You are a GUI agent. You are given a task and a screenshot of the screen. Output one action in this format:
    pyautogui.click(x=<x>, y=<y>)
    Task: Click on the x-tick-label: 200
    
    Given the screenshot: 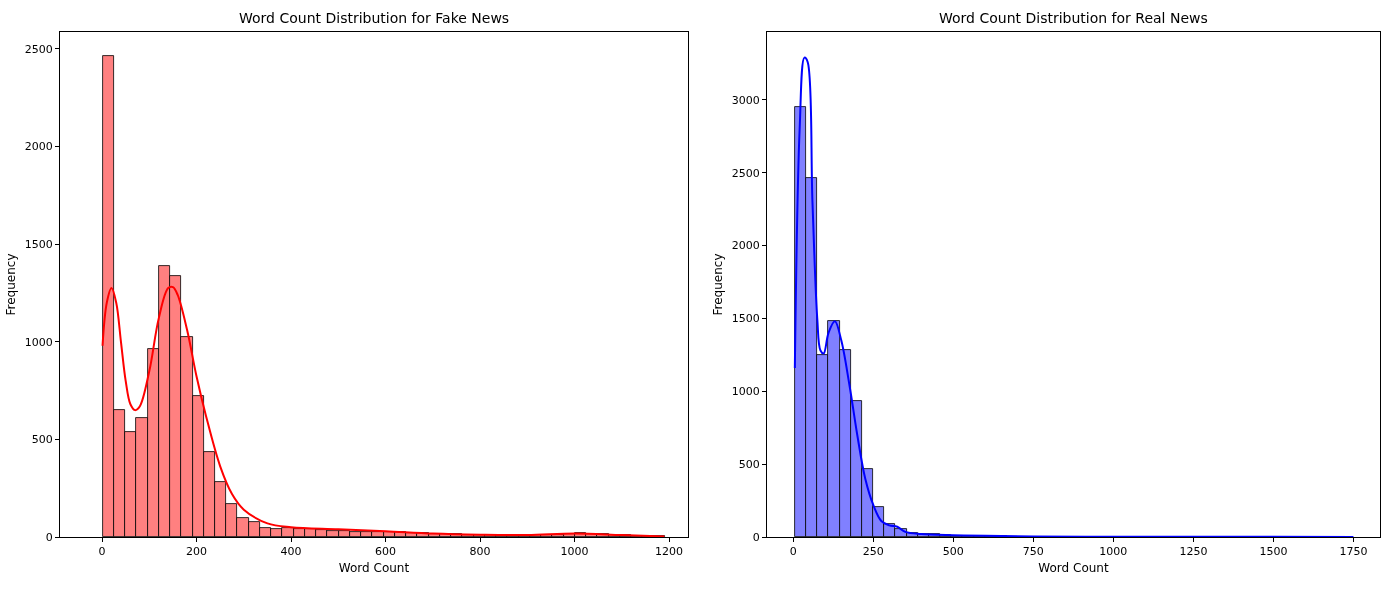 What is the action you would take?
    pyautogui.click(x=197, y=552)
    